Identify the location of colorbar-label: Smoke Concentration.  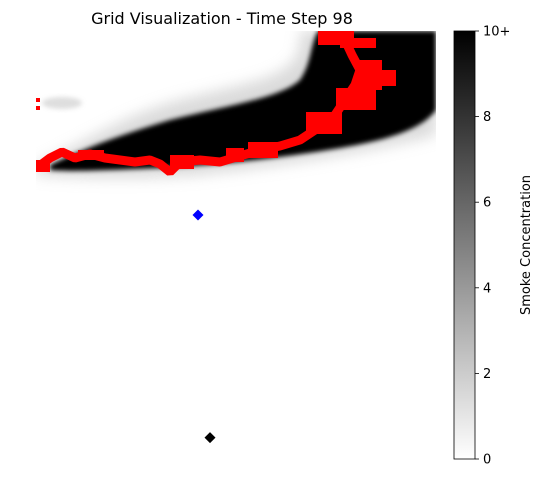
(526, 245).